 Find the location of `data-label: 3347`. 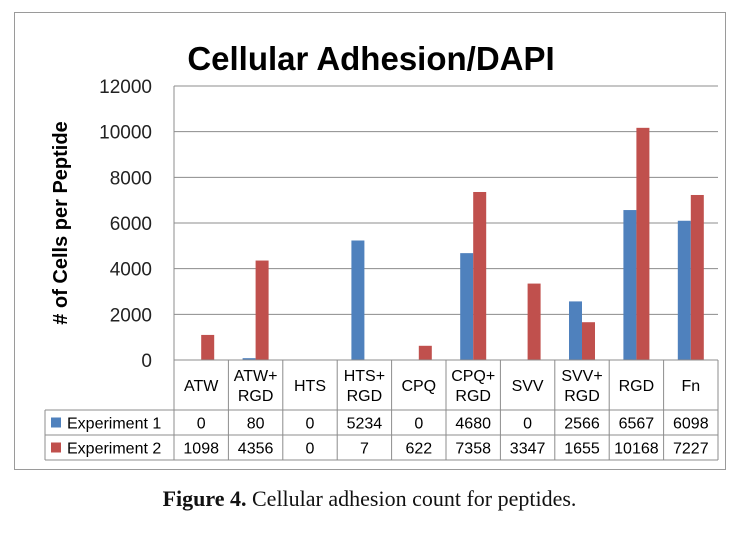

data-label: 3347 is located at coordinates (528, 449).